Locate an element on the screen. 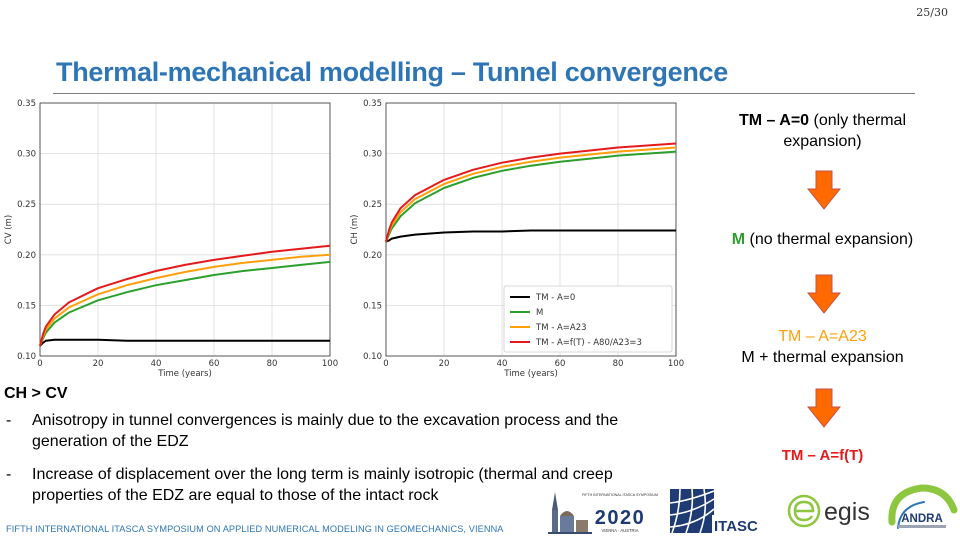  symposium-city: VIENNA · AUSTRIA is located at coordinates (620, 530).